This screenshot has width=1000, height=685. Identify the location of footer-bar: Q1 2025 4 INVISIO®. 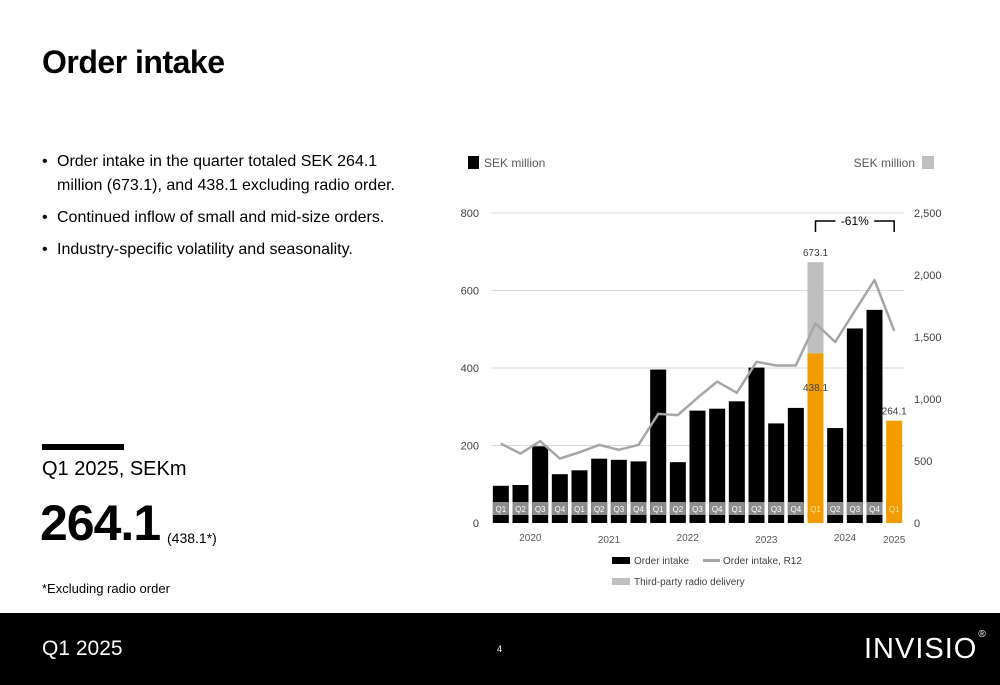
(500, 649).